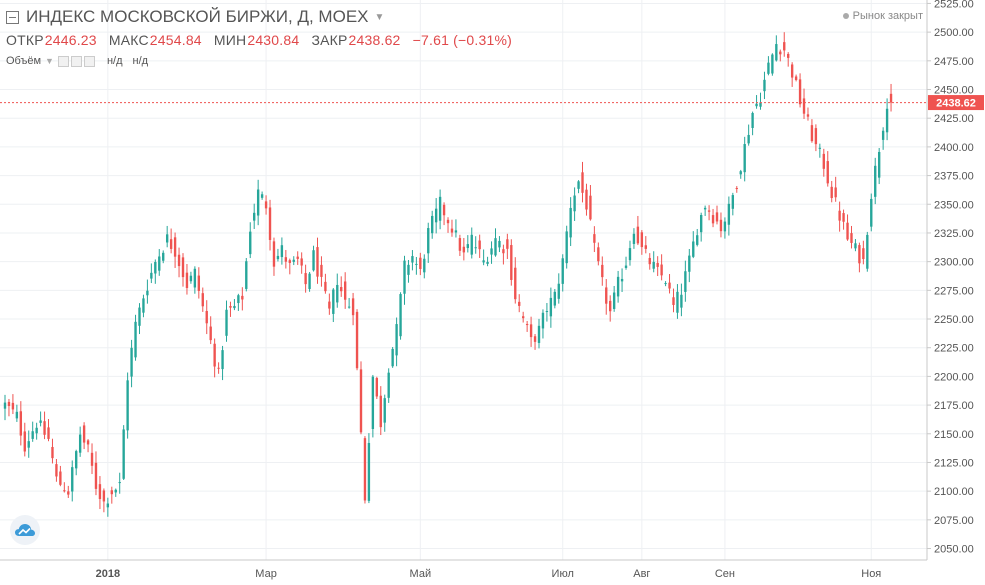 The height and width of the screenshot is (585, 985). Describe the element at coordinates (89, 61) in the screenshot. I see `close-icon` at that location.